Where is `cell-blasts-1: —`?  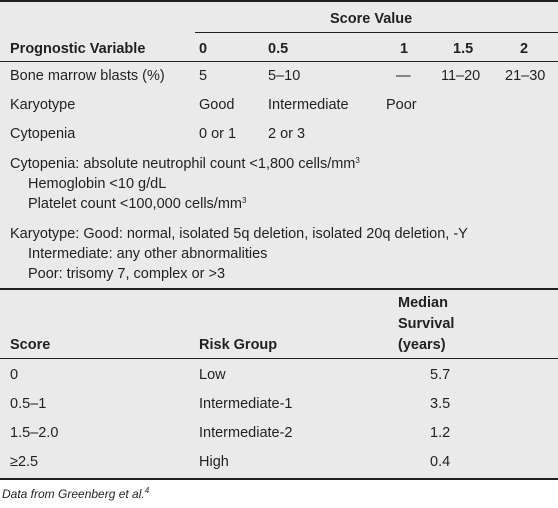
cell-blasts-1: — is located at coordinates (403, 76).